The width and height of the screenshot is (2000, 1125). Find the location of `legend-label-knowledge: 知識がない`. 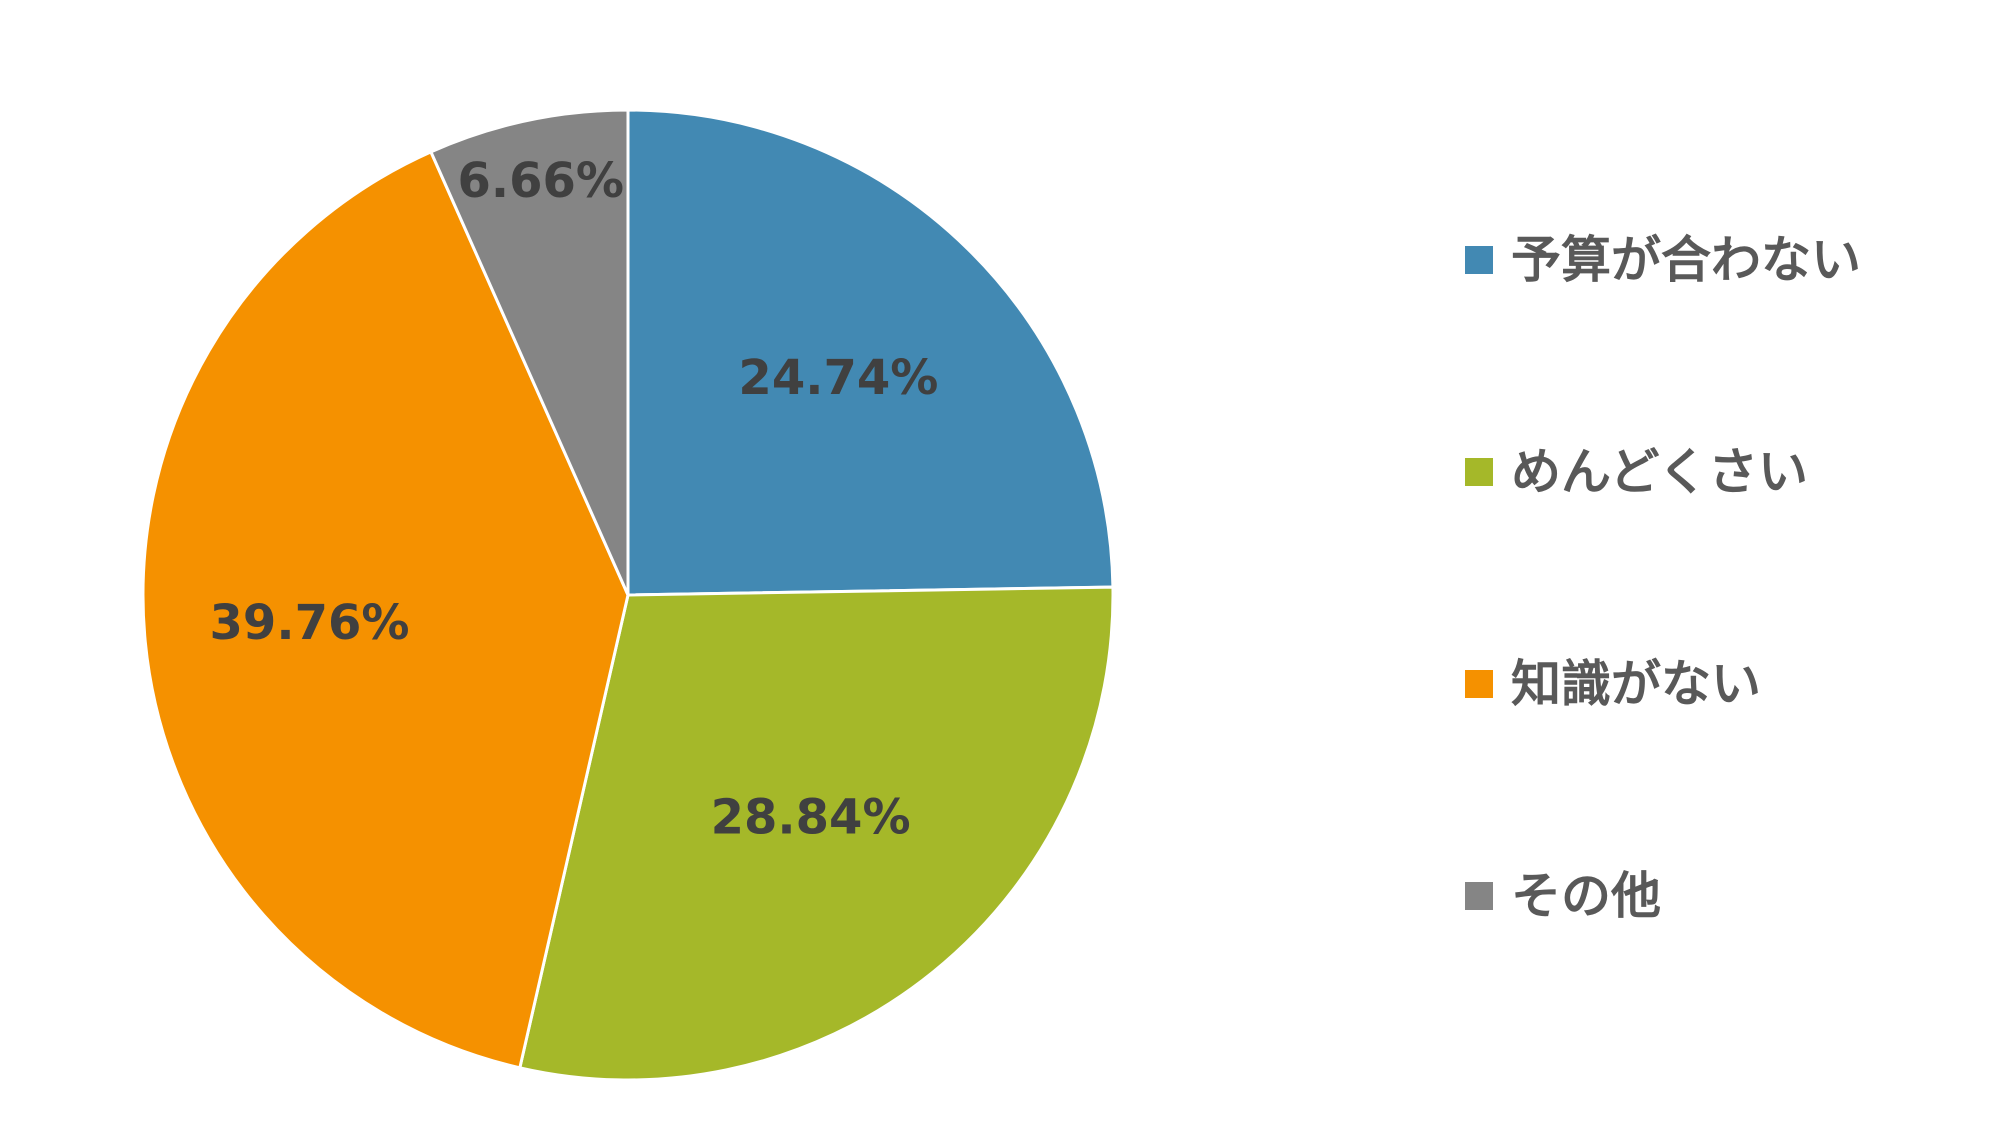

legend-label-knowledge: 知識がない is located at coordinates (1636, 684).